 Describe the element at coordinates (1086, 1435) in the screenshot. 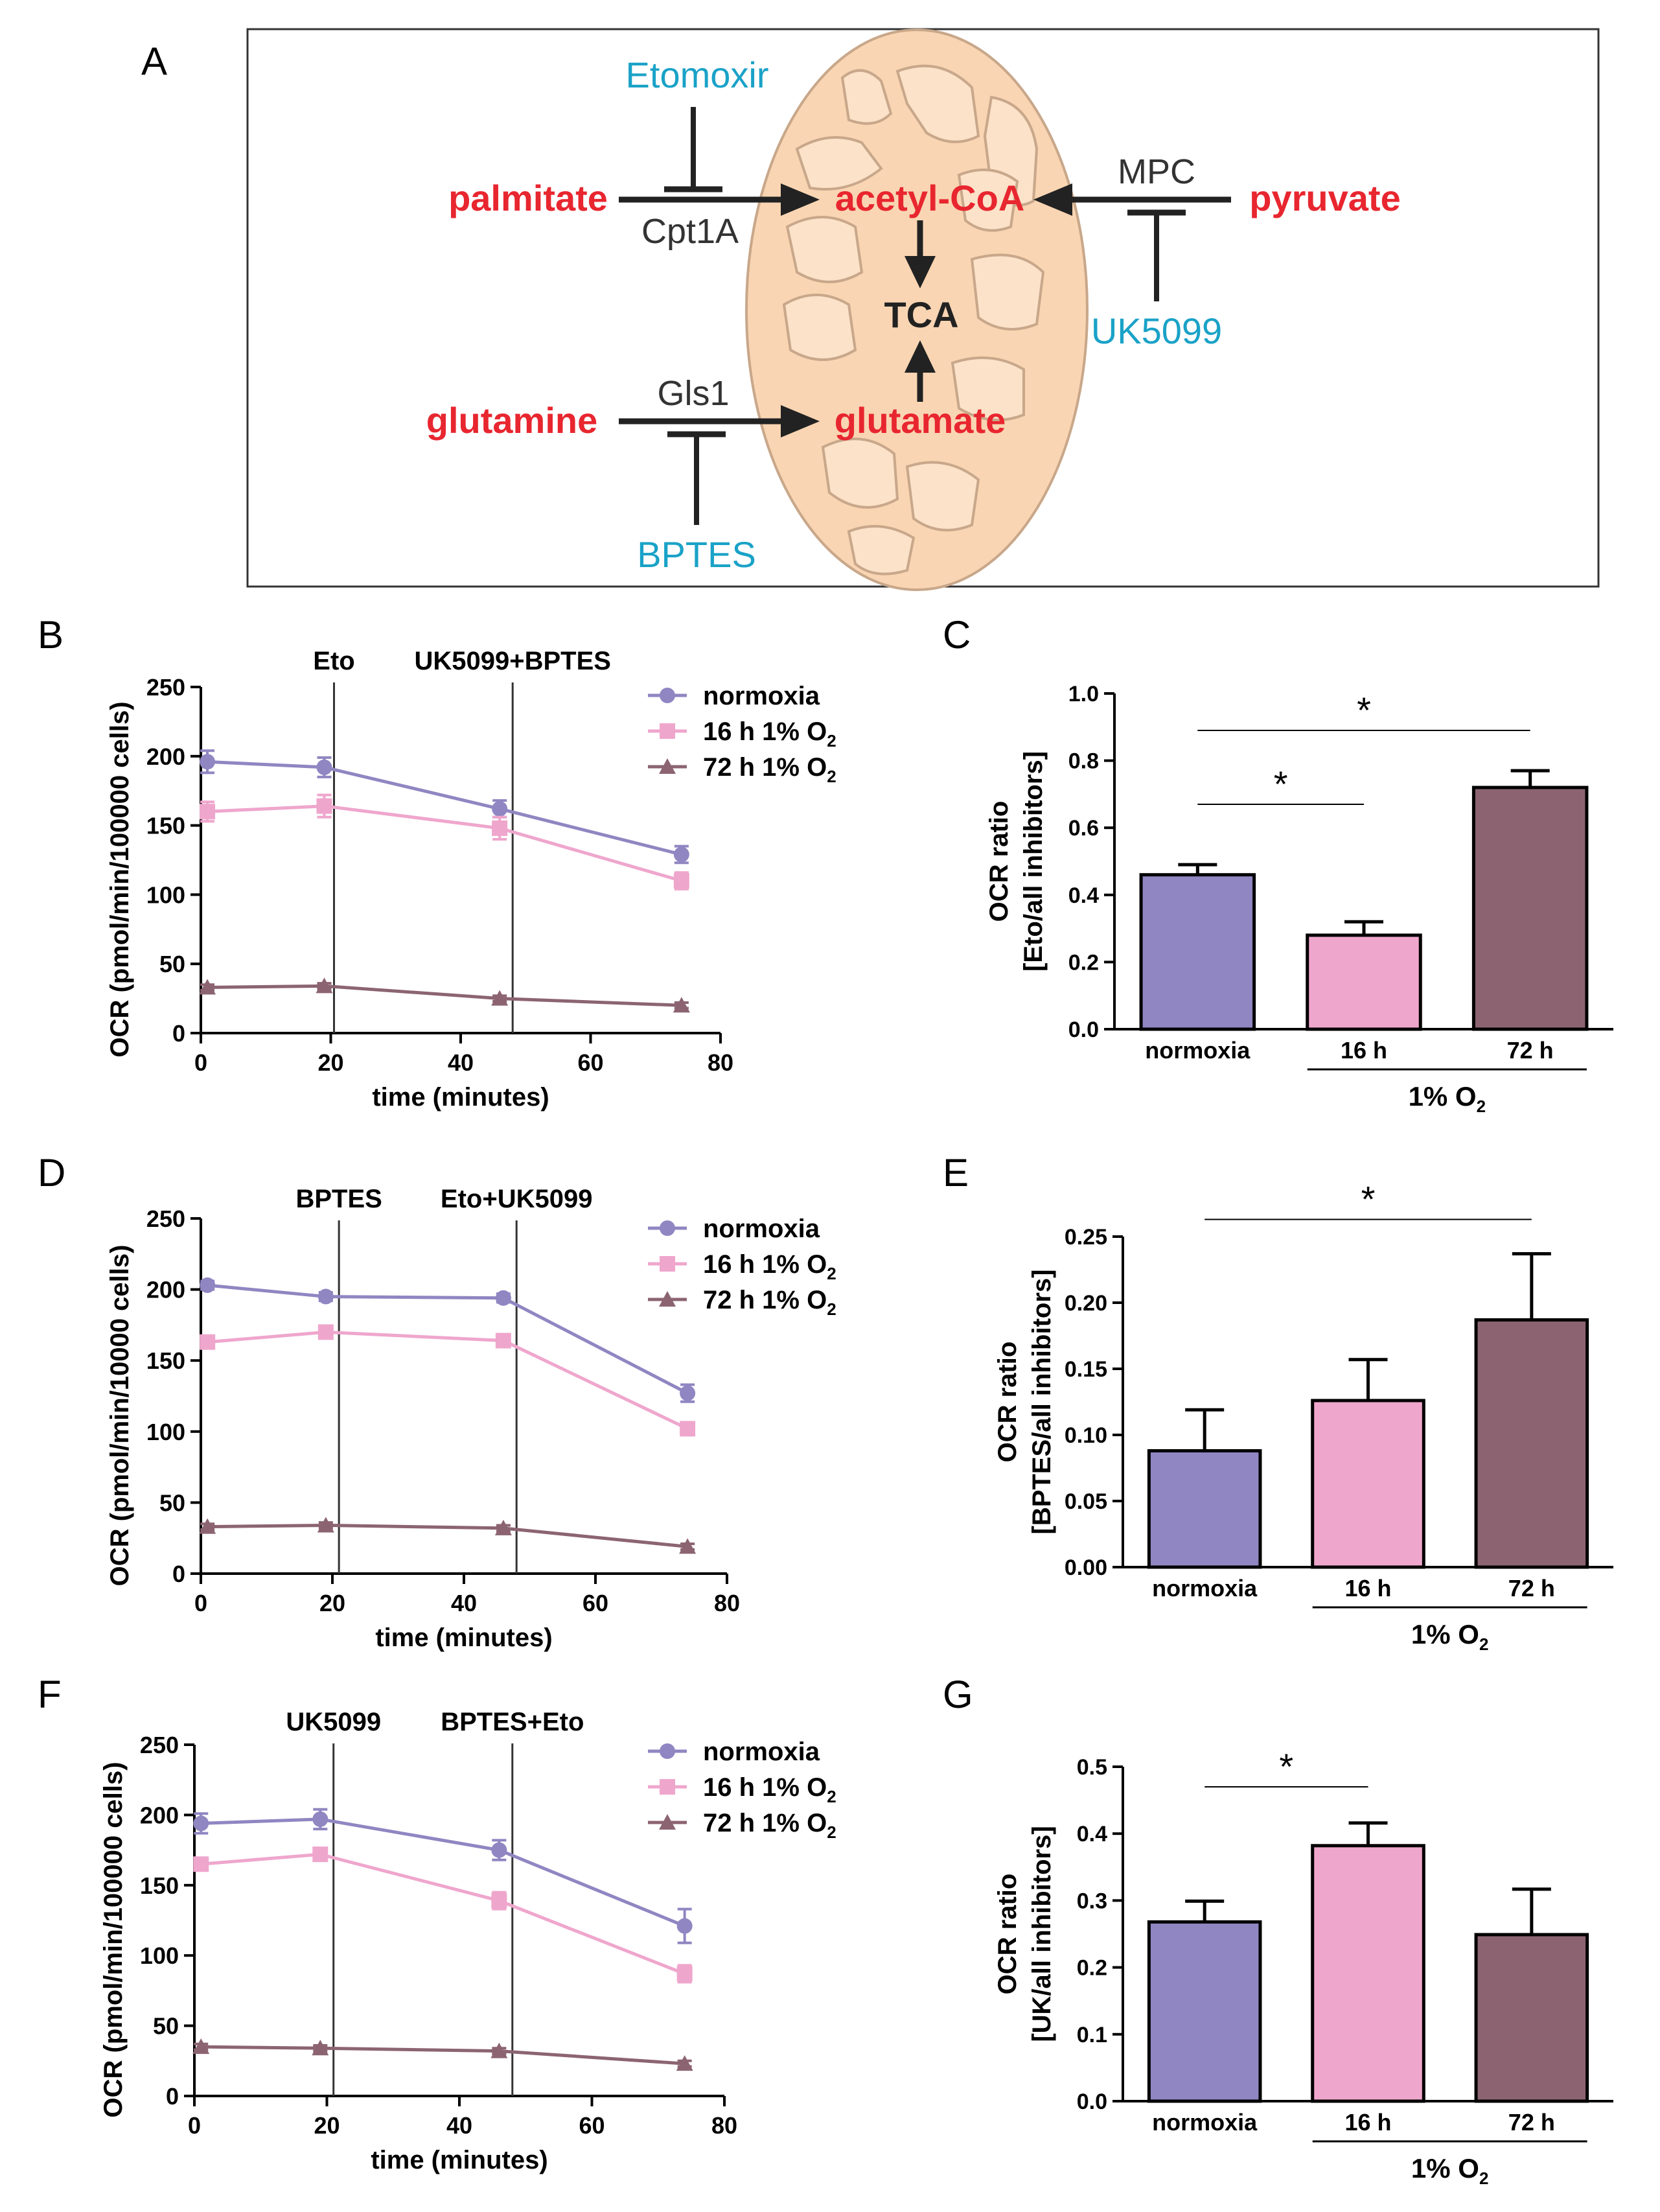

I see `y-tick-label: 0.10` at that location.